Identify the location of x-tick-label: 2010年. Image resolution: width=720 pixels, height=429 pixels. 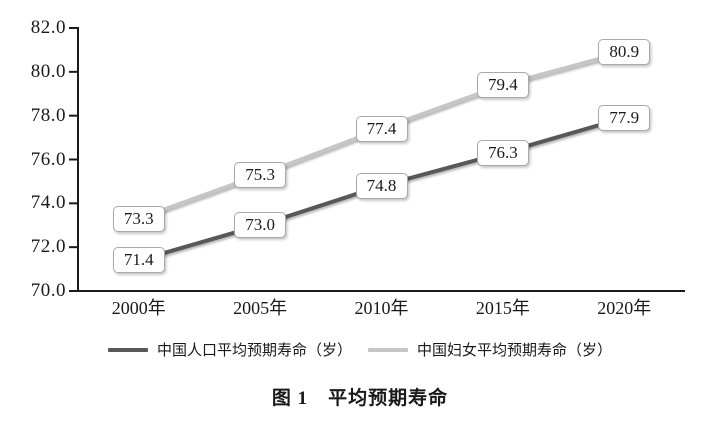
(381, 308).